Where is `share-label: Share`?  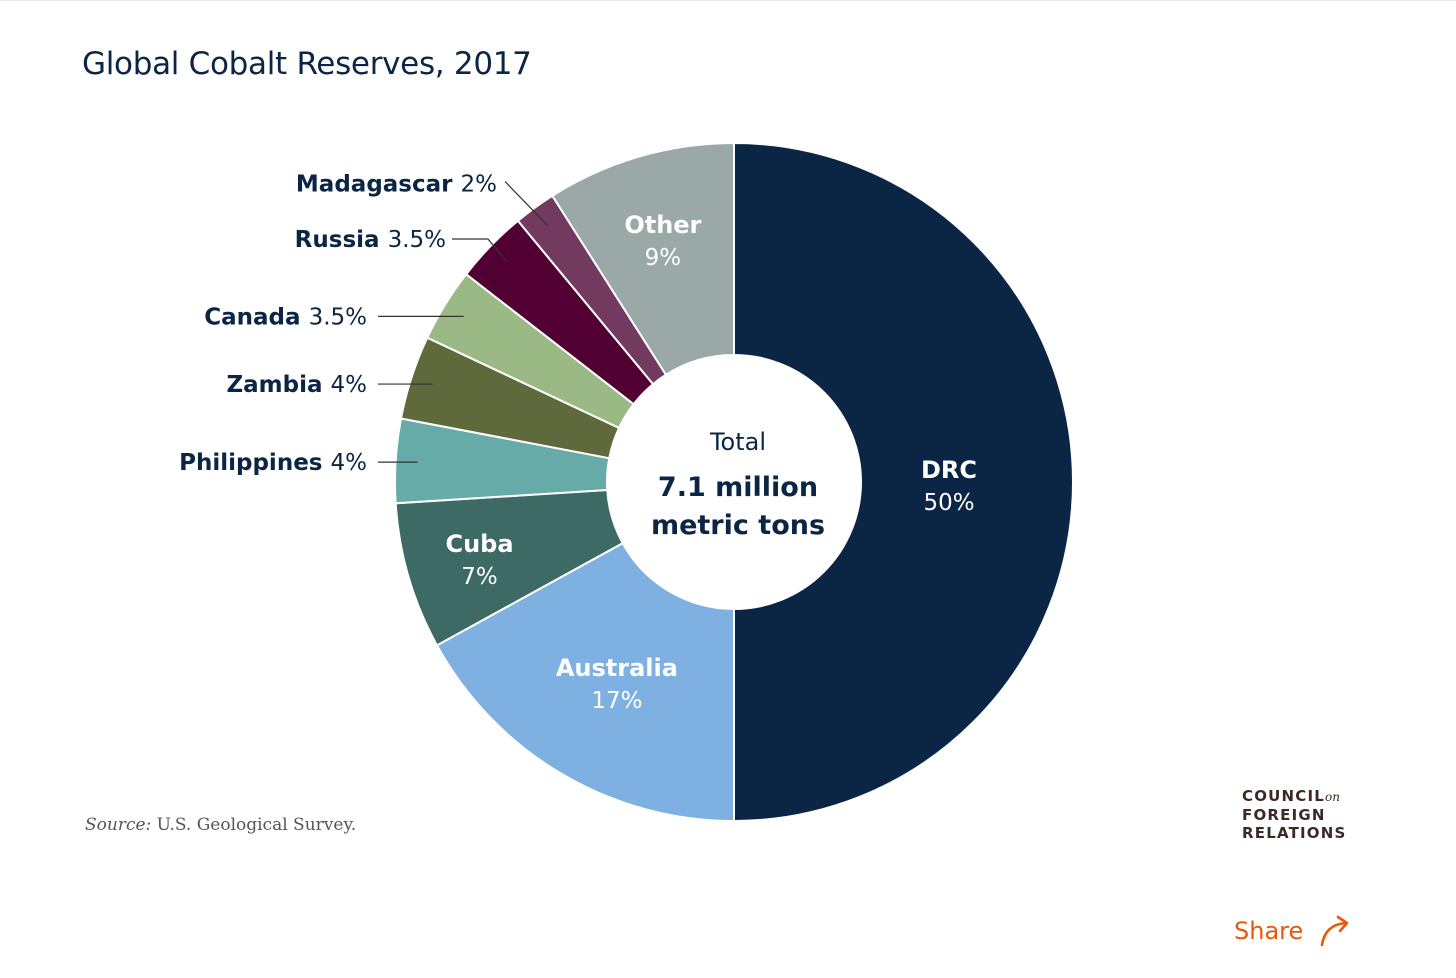
share-label: Share is located at coordinates (1269, 931).